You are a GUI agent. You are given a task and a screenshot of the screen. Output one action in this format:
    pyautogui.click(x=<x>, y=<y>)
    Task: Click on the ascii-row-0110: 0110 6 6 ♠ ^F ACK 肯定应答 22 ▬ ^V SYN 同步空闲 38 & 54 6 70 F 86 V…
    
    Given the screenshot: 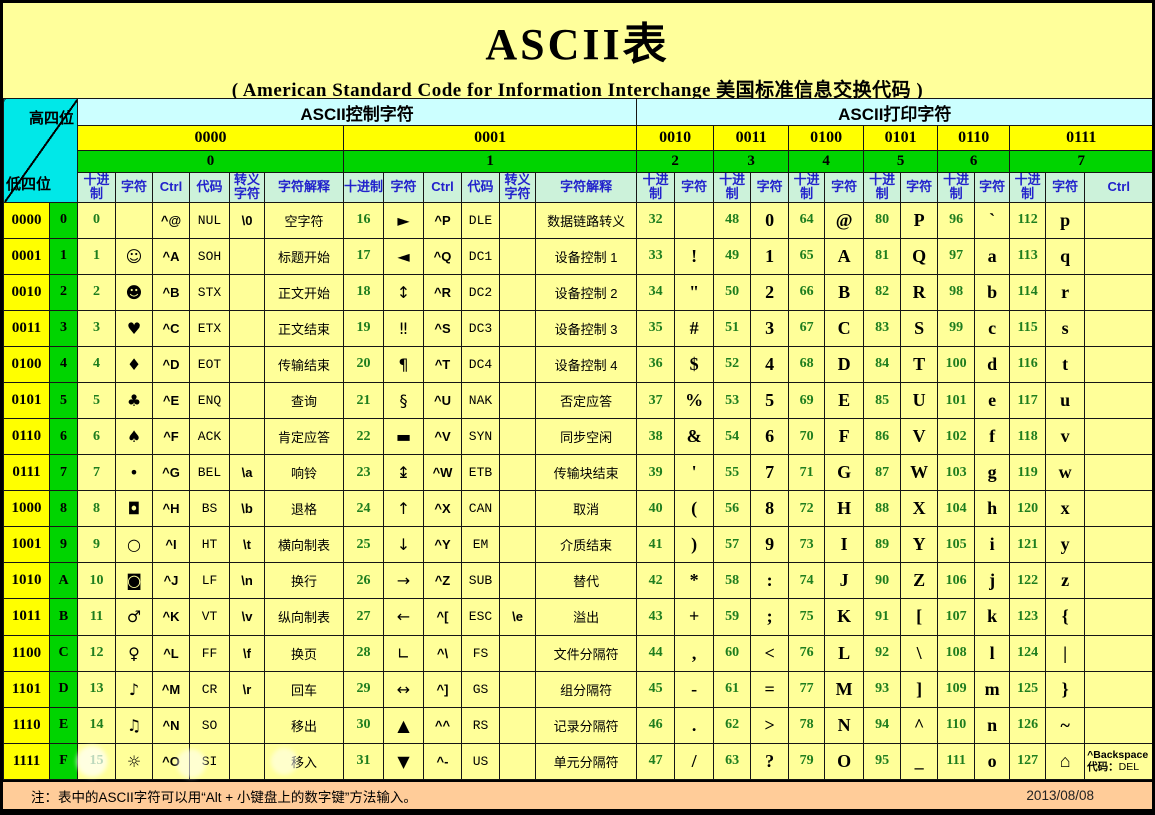 What is the action you would take?
    pyautogui.click(x=577, y=437)
    